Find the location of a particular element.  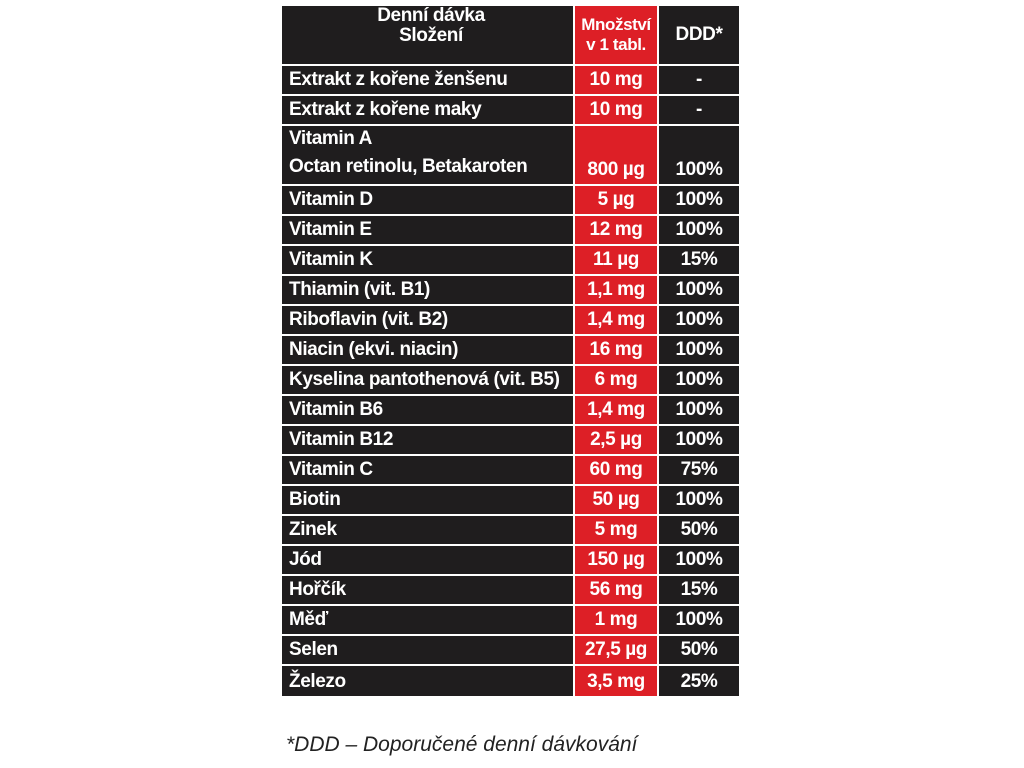

ingredient-name: Kyselina pantothenová (vit. B5) is located at coordinates (424, 379).